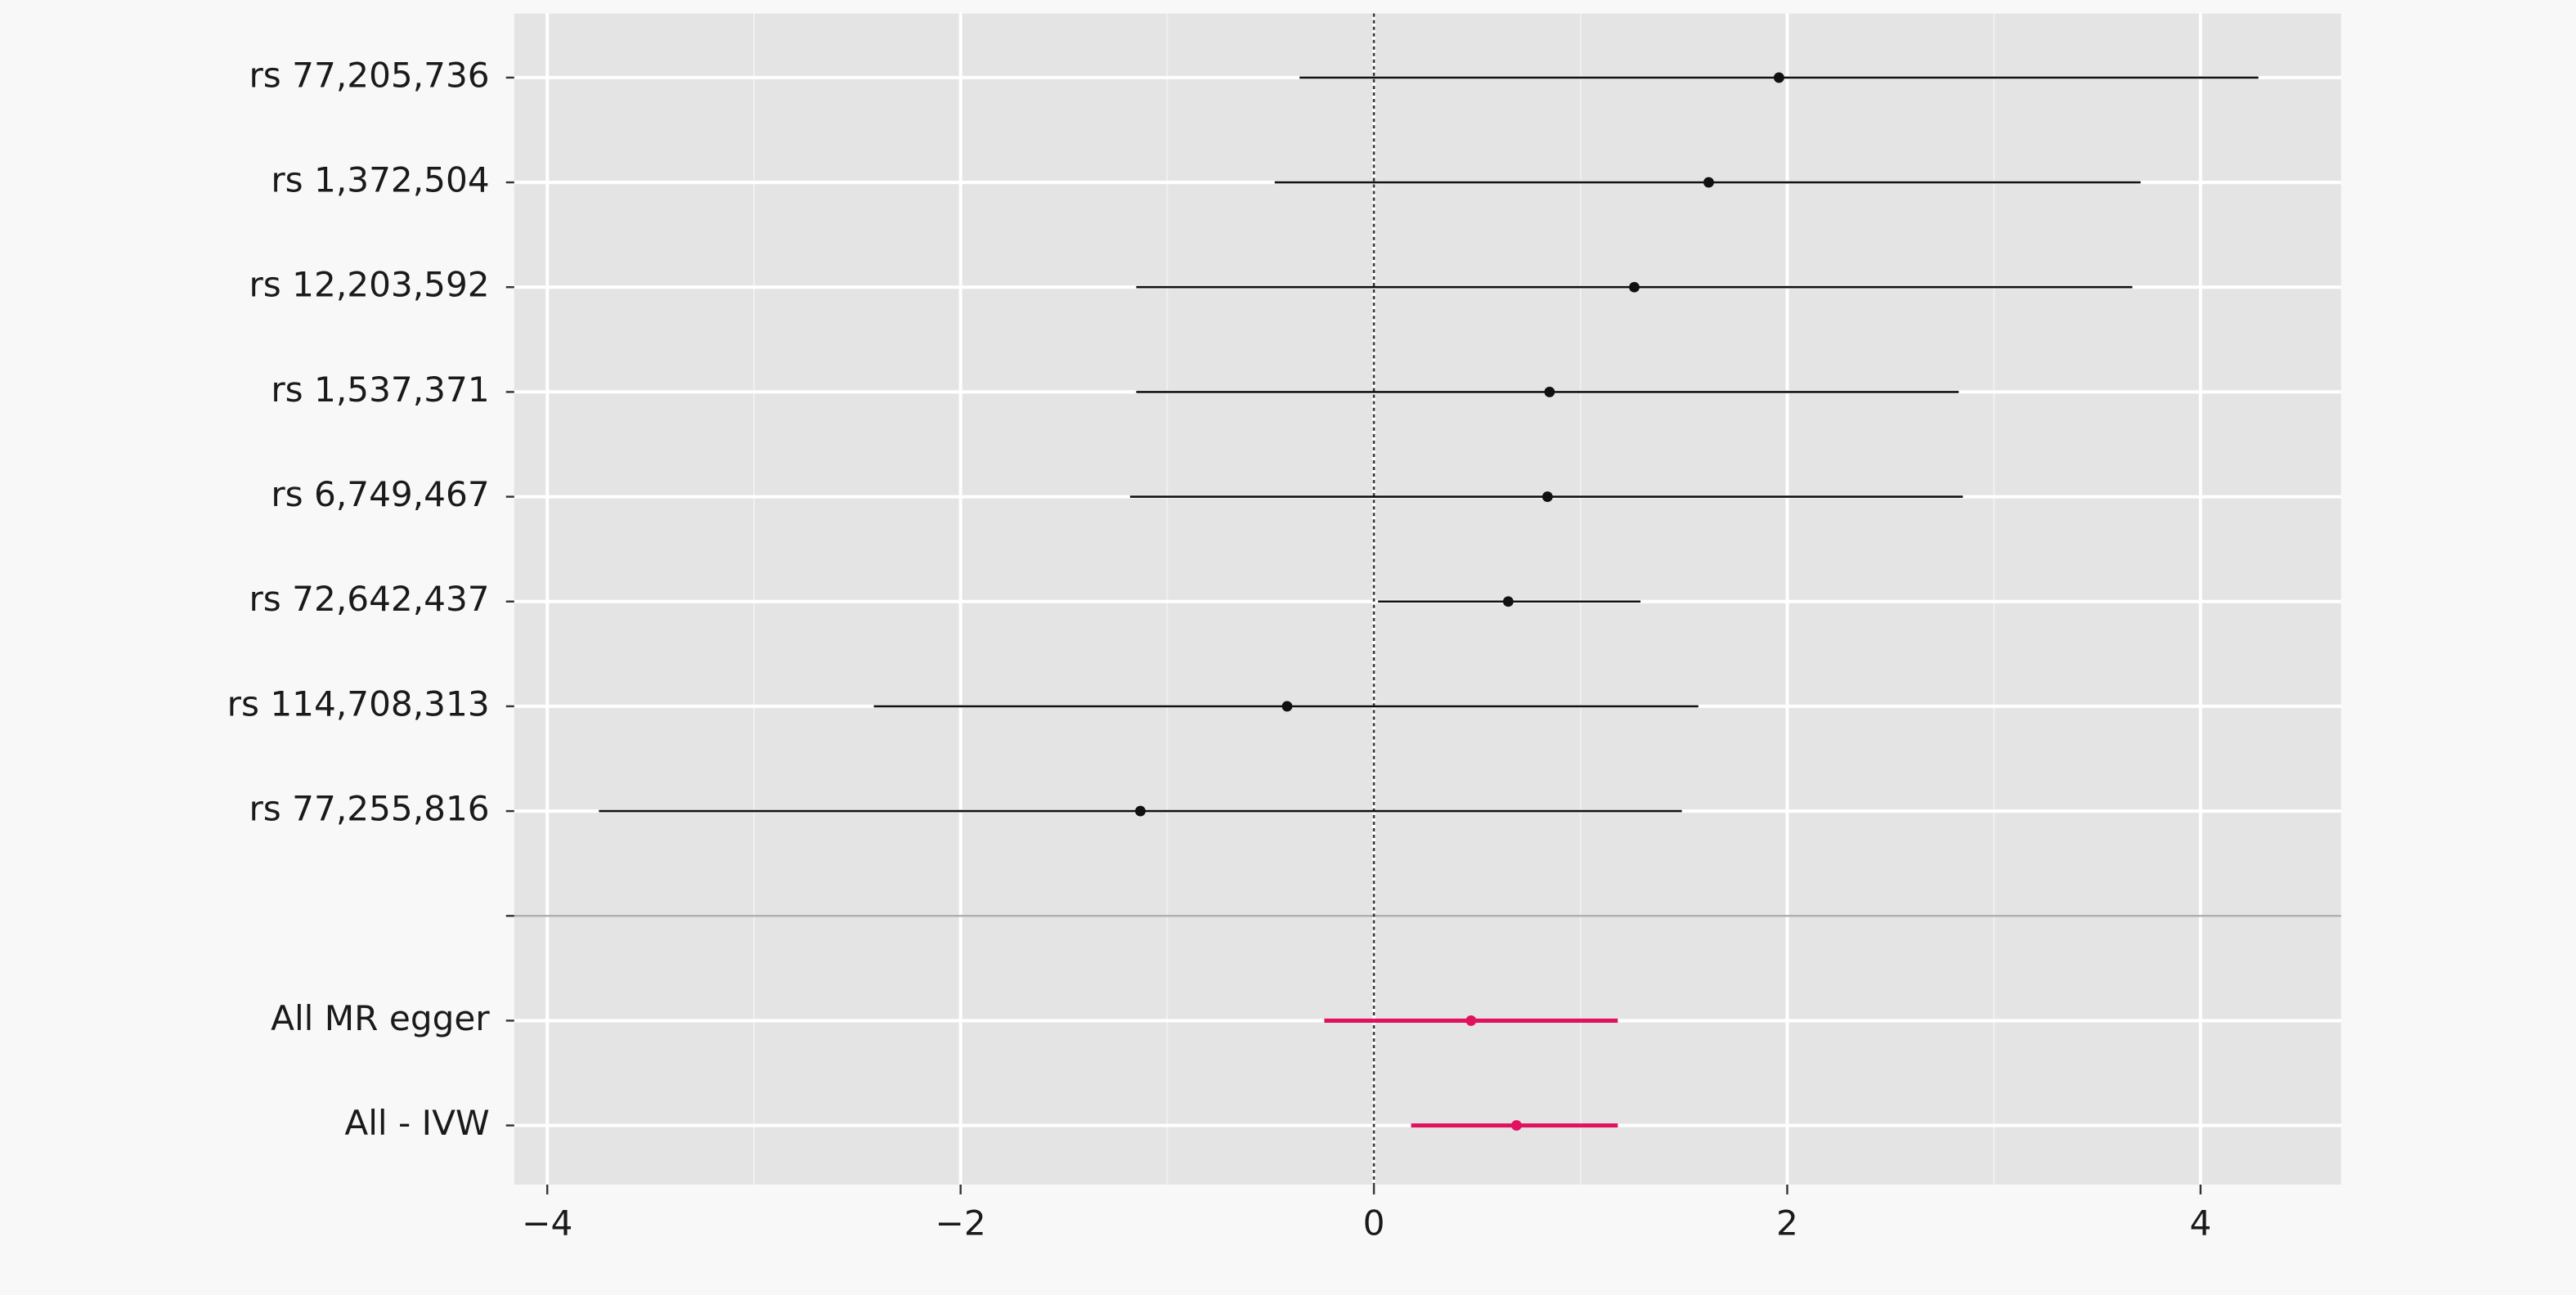  What do you see at coordinates (369, 75) in the screenshot?
I see `y-tick-label: rs 77,205,736` at bounding box center [369, 75].